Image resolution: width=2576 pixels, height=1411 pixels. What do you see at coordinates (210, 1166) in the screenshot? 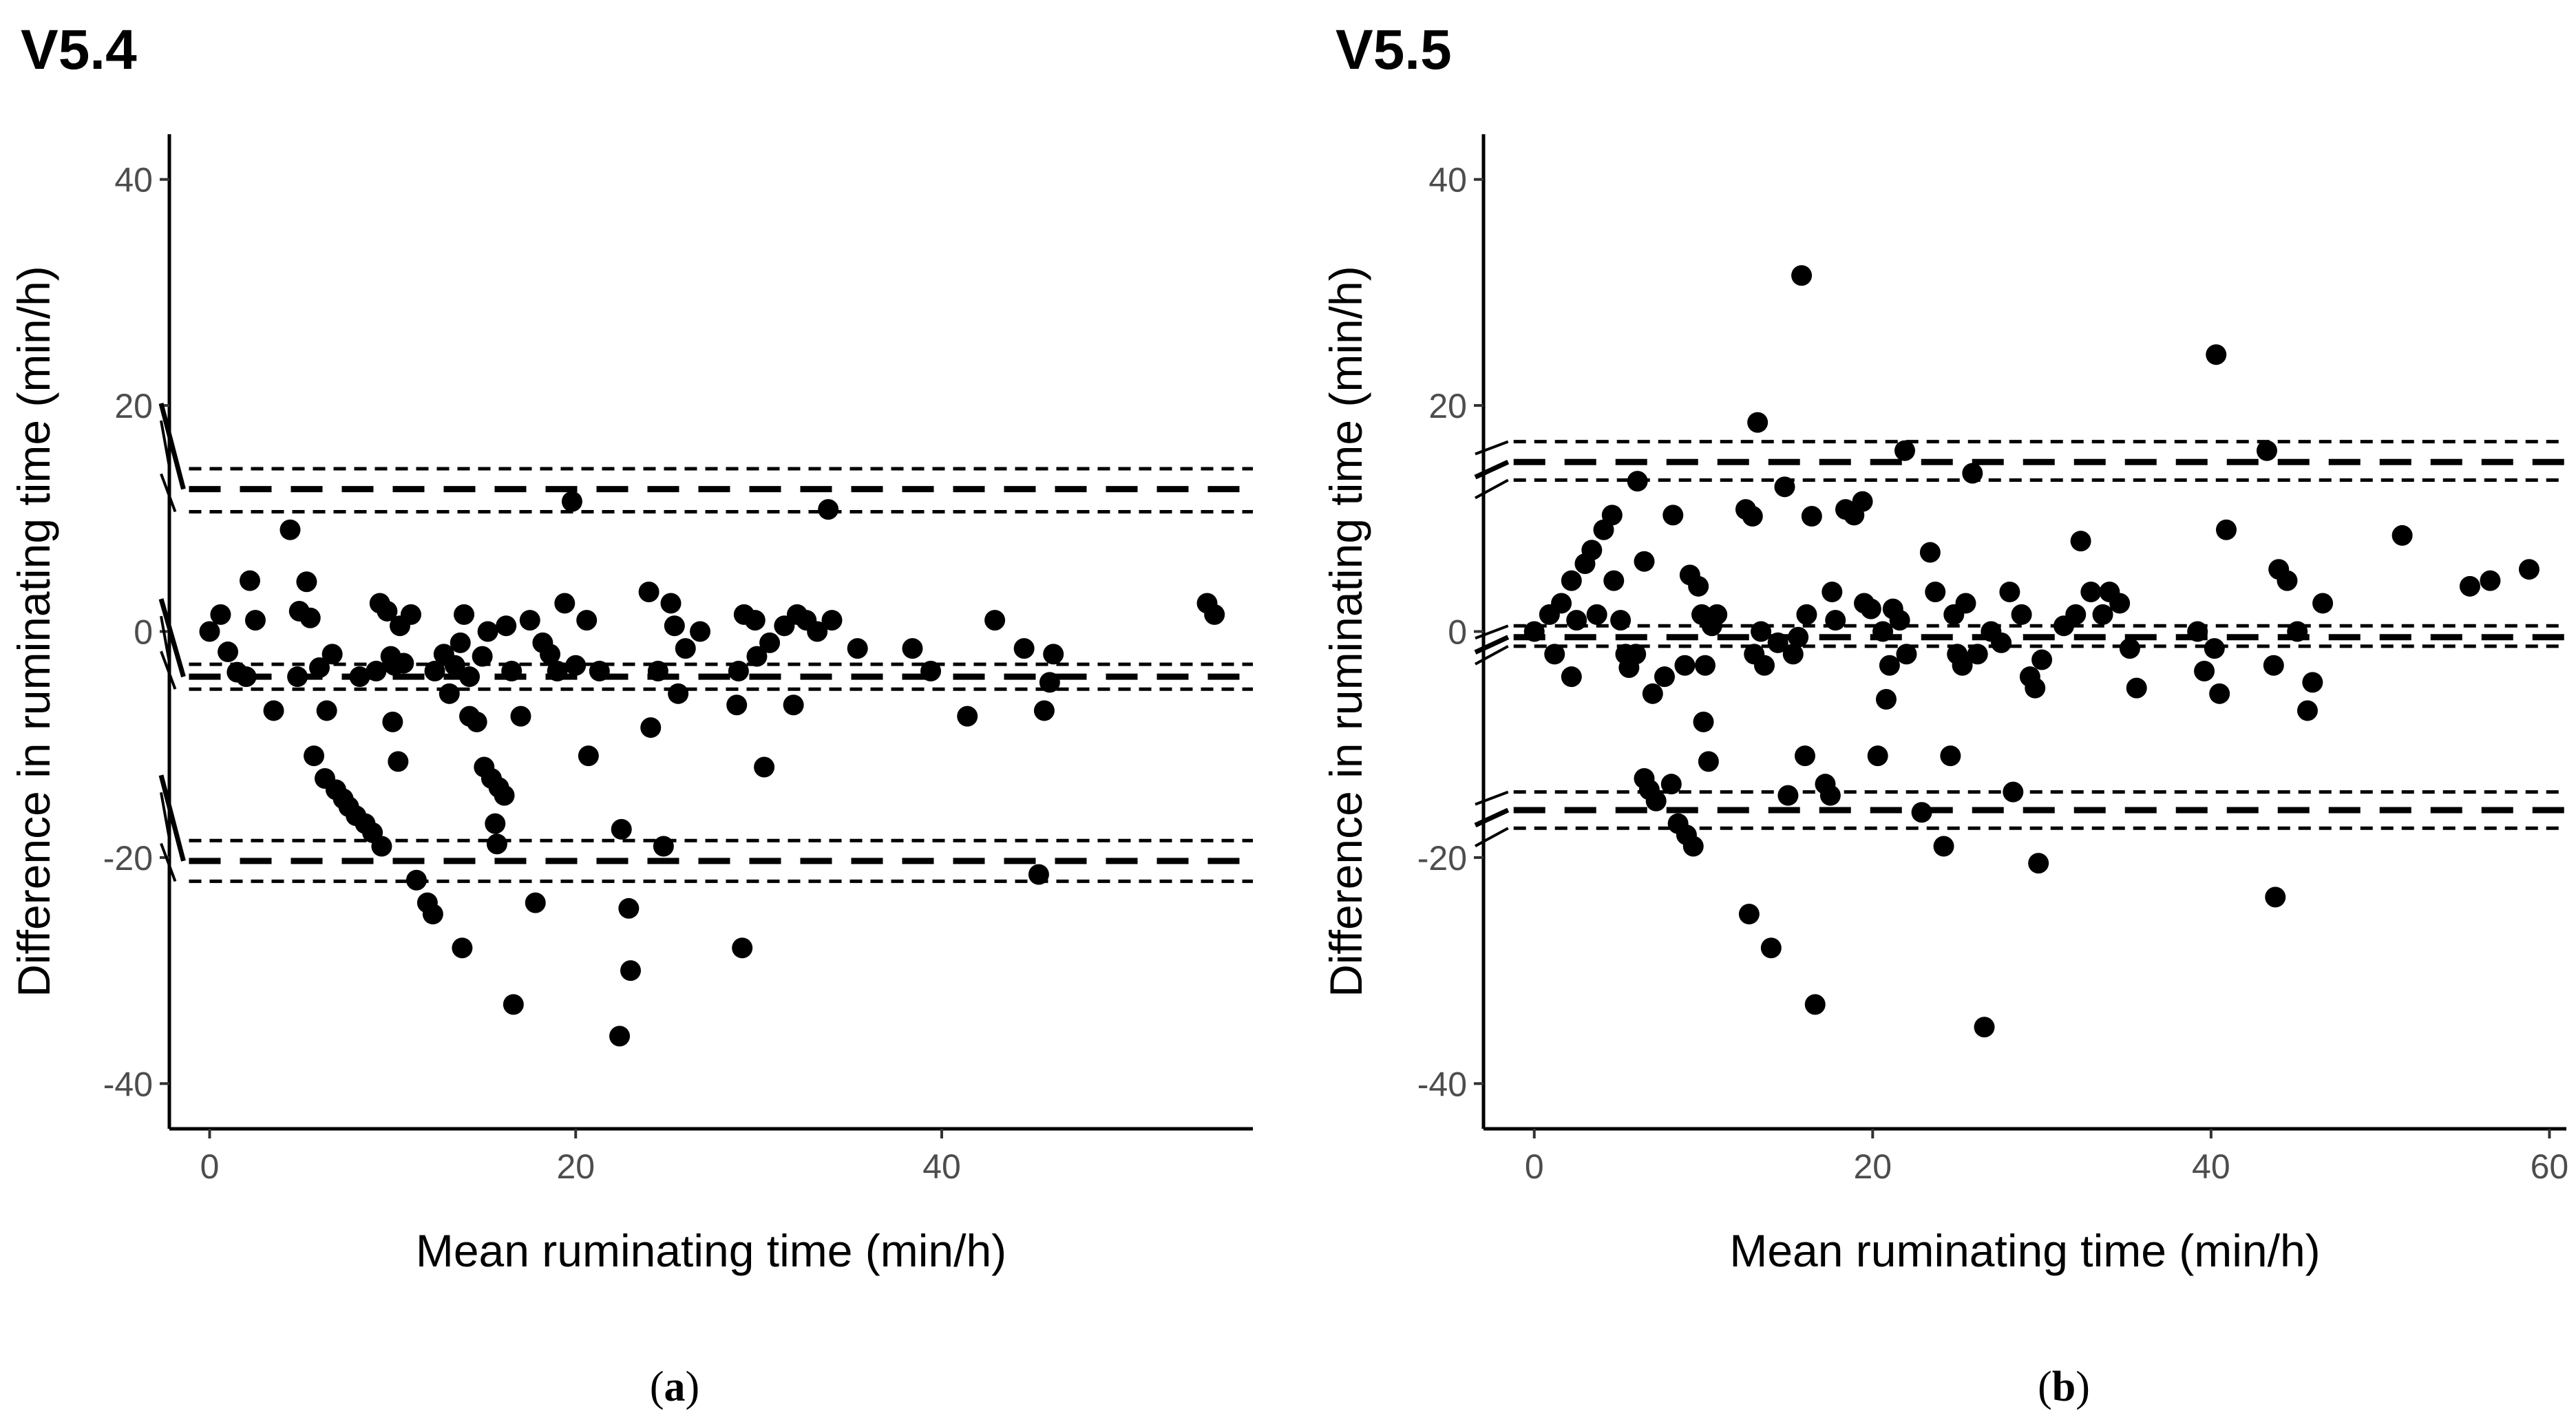
I see `x-tick-label: 0` at bounding box center [210, 1166].